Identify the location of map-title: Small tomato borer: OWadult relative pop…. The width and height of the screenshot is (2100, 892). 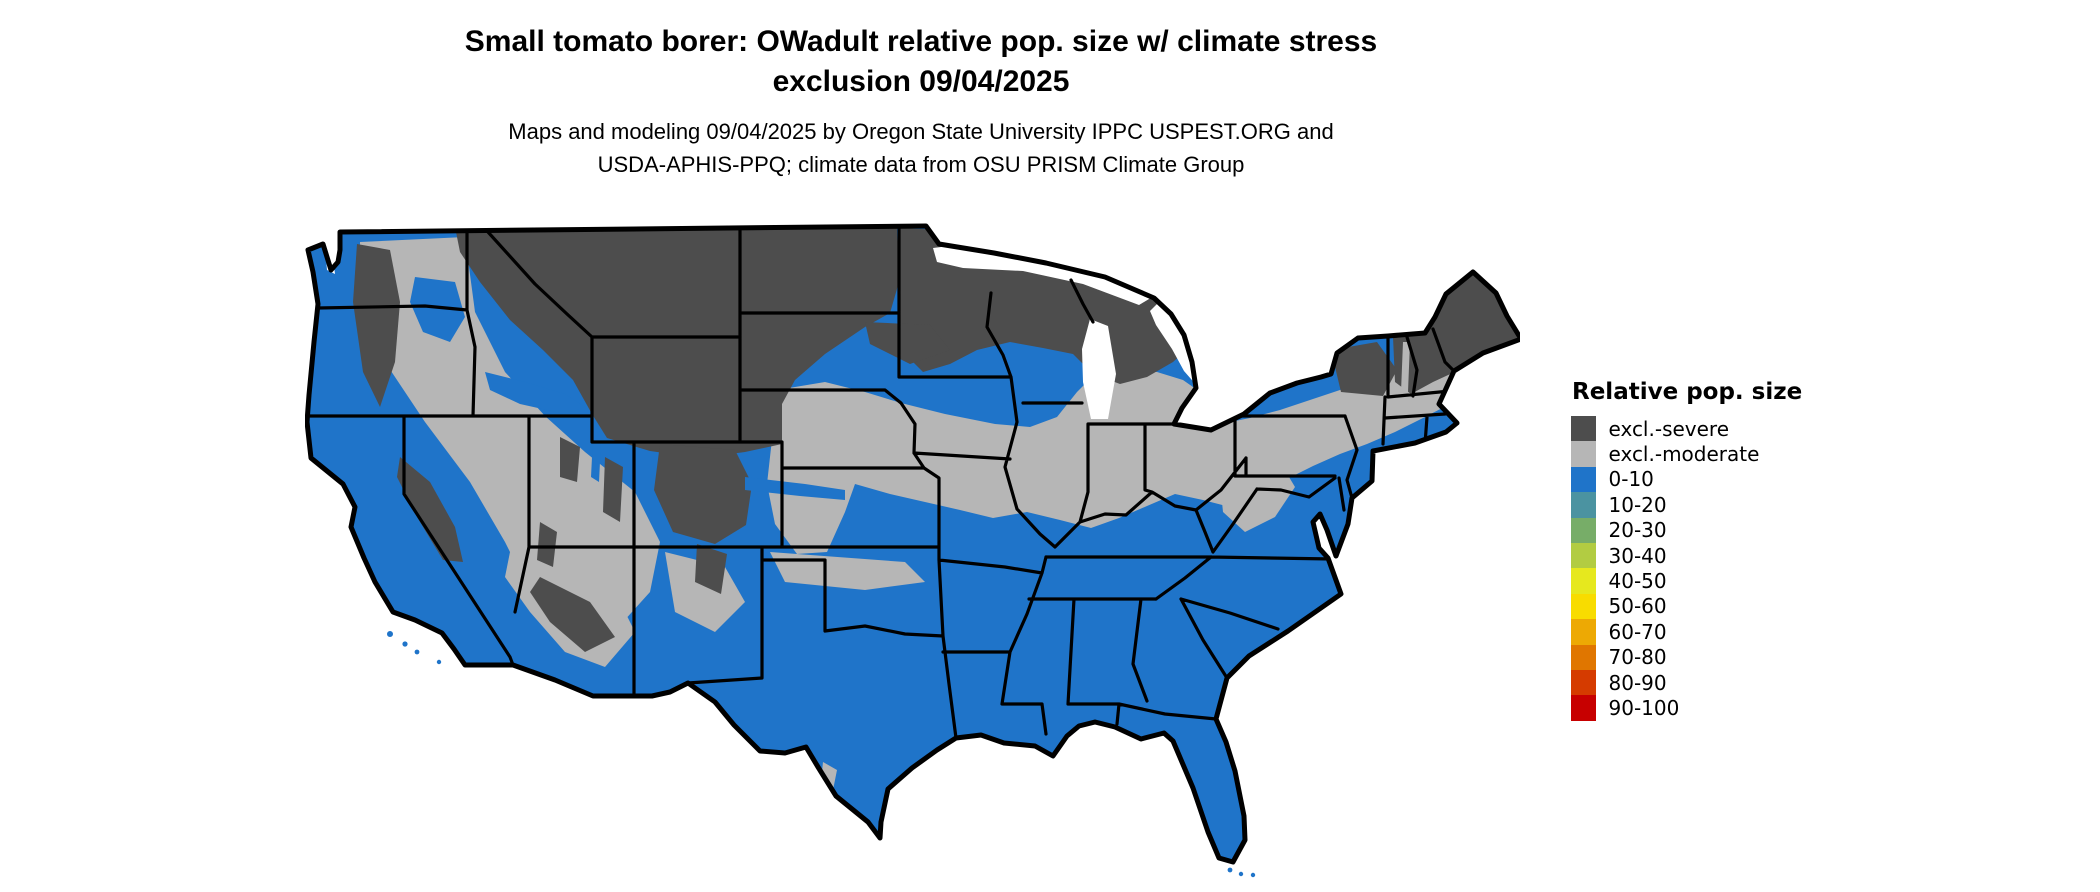
(921, 62).